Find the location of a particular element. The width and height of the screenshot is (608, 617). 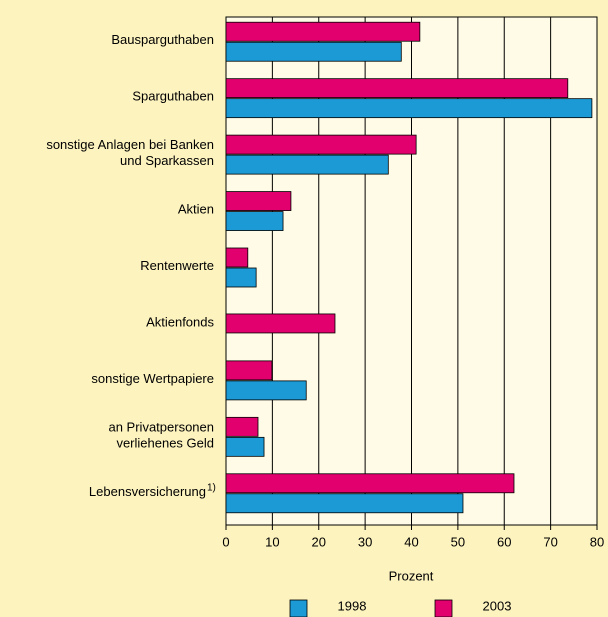

x-tick-label: 80 is located at coordinates (597, 541).